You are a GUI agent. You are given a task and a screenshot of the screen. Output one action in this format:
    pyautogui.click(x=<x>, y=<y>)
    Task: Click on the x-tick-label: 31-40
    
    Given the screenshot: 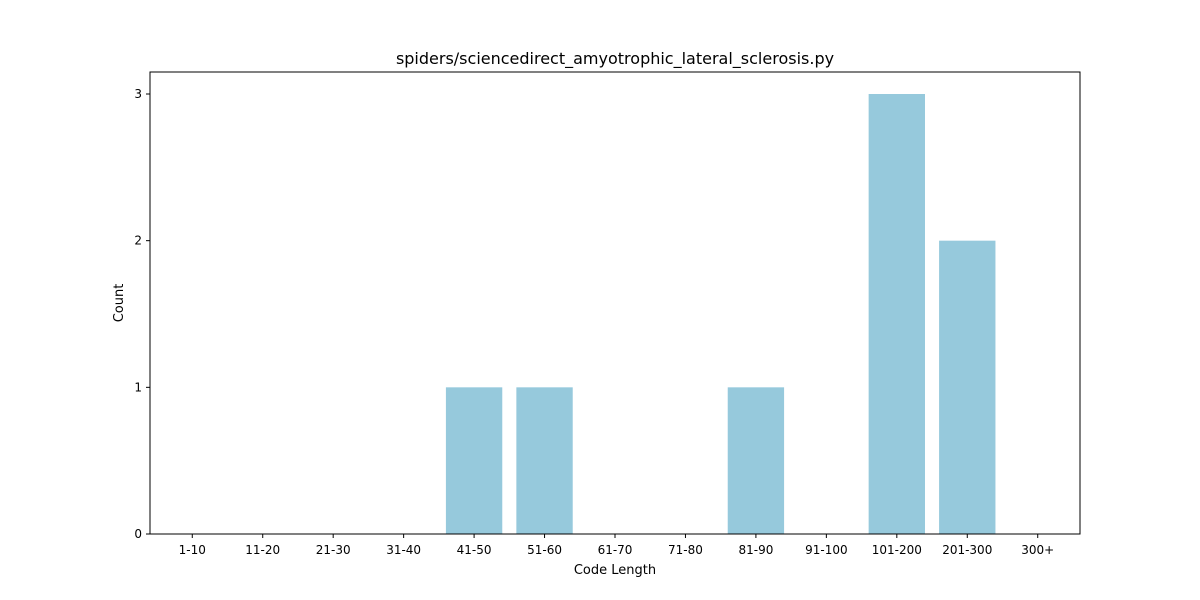 What is the action you would take?
    pyautogui.click(x=403, y=550)
    